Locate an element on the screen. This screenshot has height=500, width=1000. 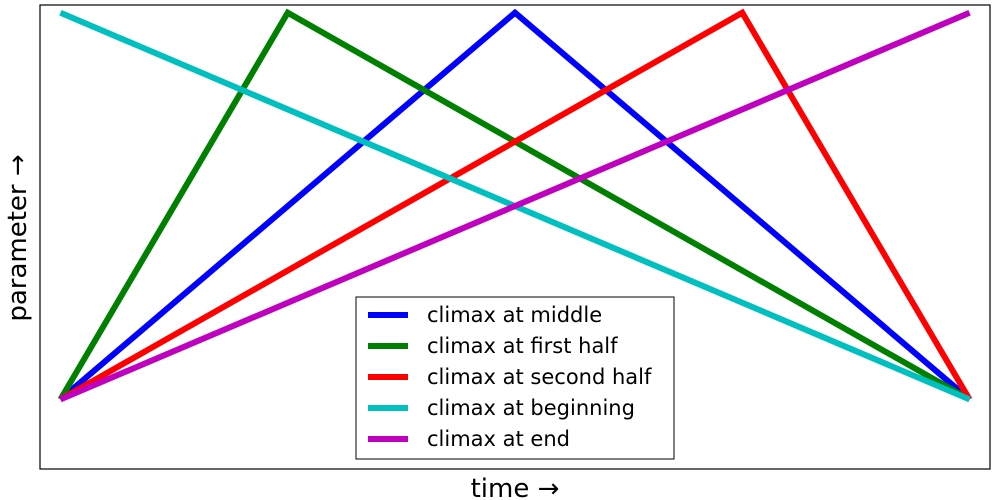
legend-label-3: climax at second half is located at coordinates (539, 377).